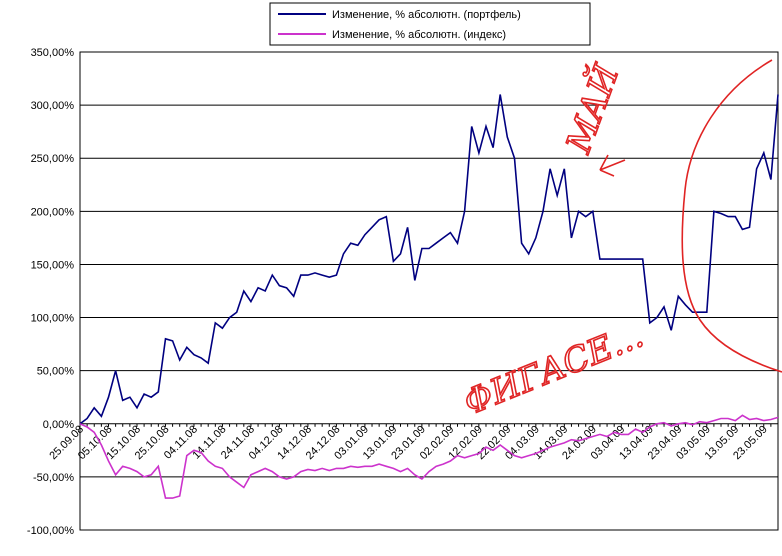 Image resolution: width=782 pixels, height=556 pixels. I want to click on y-tick-label: -50,00%, so click(53, 478).